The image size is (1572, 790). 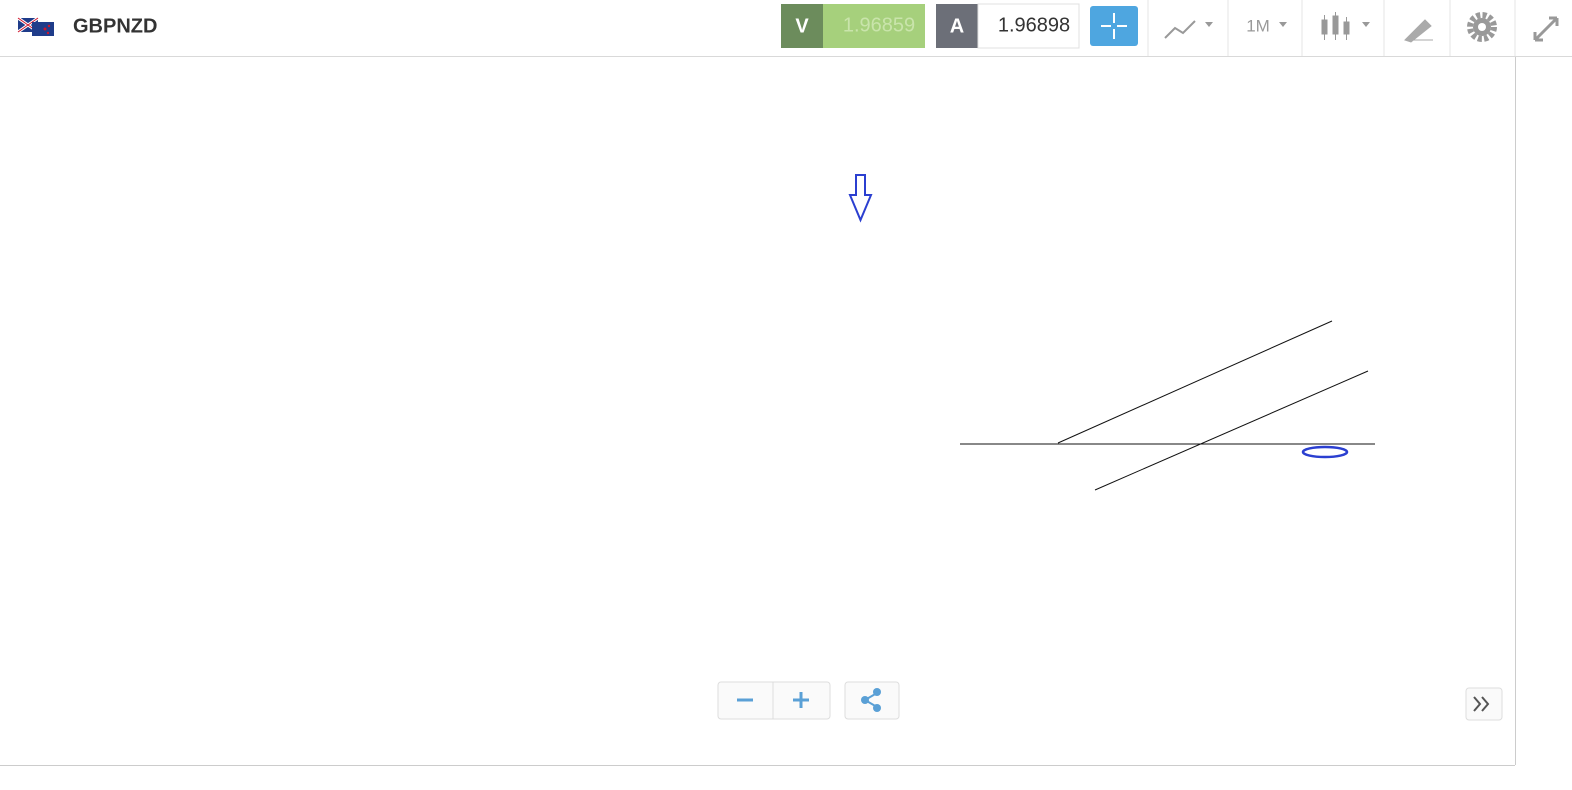 I want to click on channel-upper, so click(x=1195, y=382).